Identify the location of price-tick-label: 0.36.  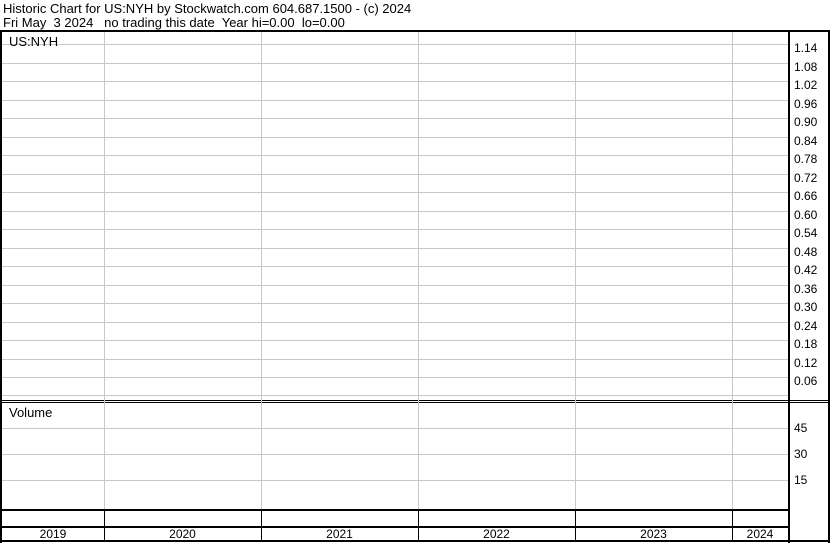
(806, 289).